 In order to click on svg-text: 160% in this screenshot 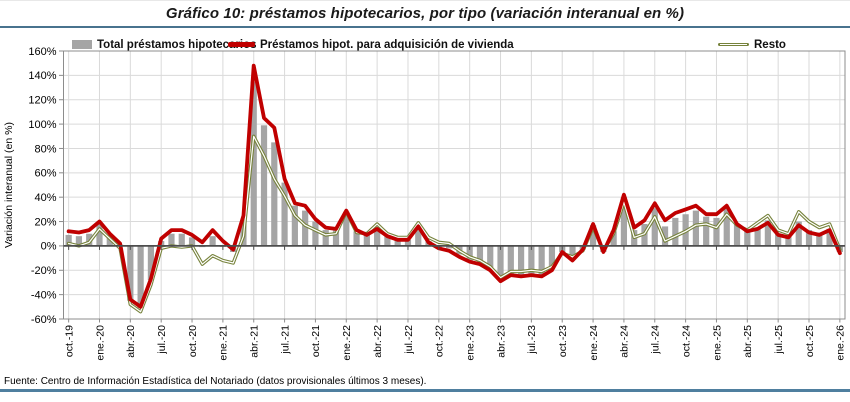, I will do `click(42, 52)`.